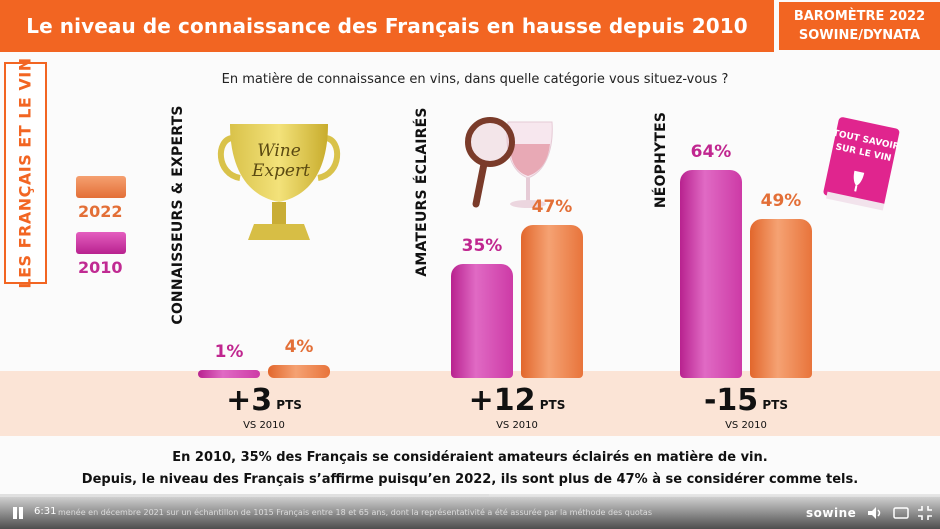 This screenshot has height=529, width=940. What do you see at coordinates (861, 164) in the screenshot?
I see `wine-book-icon: TOUT SAVOIRSUR LE VIN` at bounding box center [861, 164].